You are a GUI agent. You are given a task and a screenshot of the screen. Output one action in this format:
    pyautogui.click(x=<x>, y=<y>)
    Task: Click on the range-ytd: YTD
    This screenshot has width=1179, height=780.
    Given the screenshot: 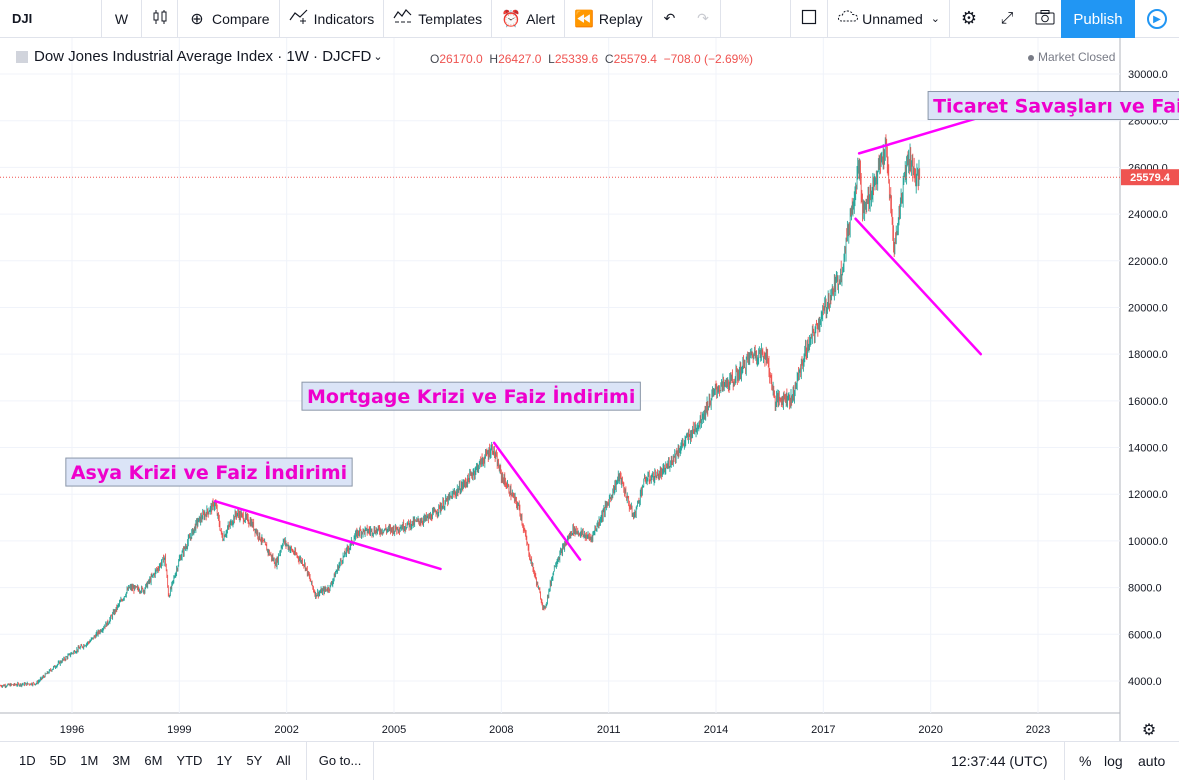 What is the action you would take?
    pyautogui.click(x=189, y=760)
    